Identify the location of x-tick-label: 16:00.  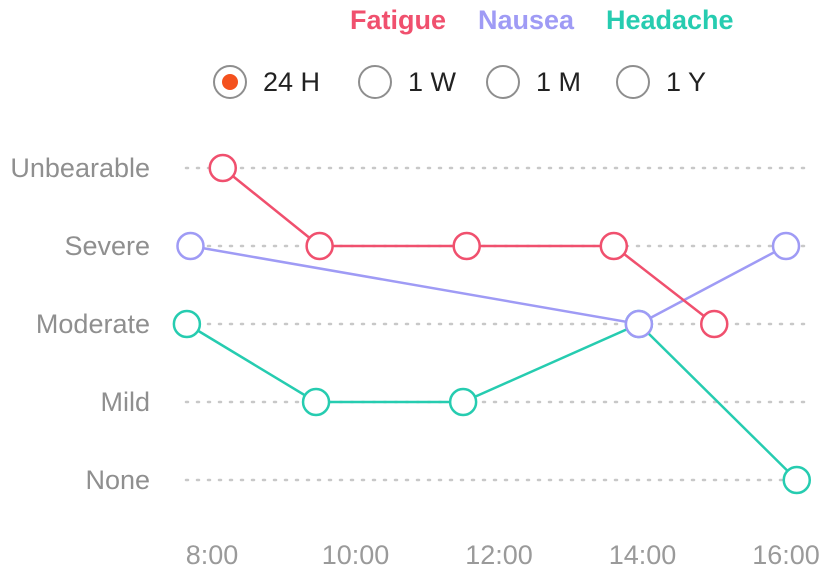
(786, 555).